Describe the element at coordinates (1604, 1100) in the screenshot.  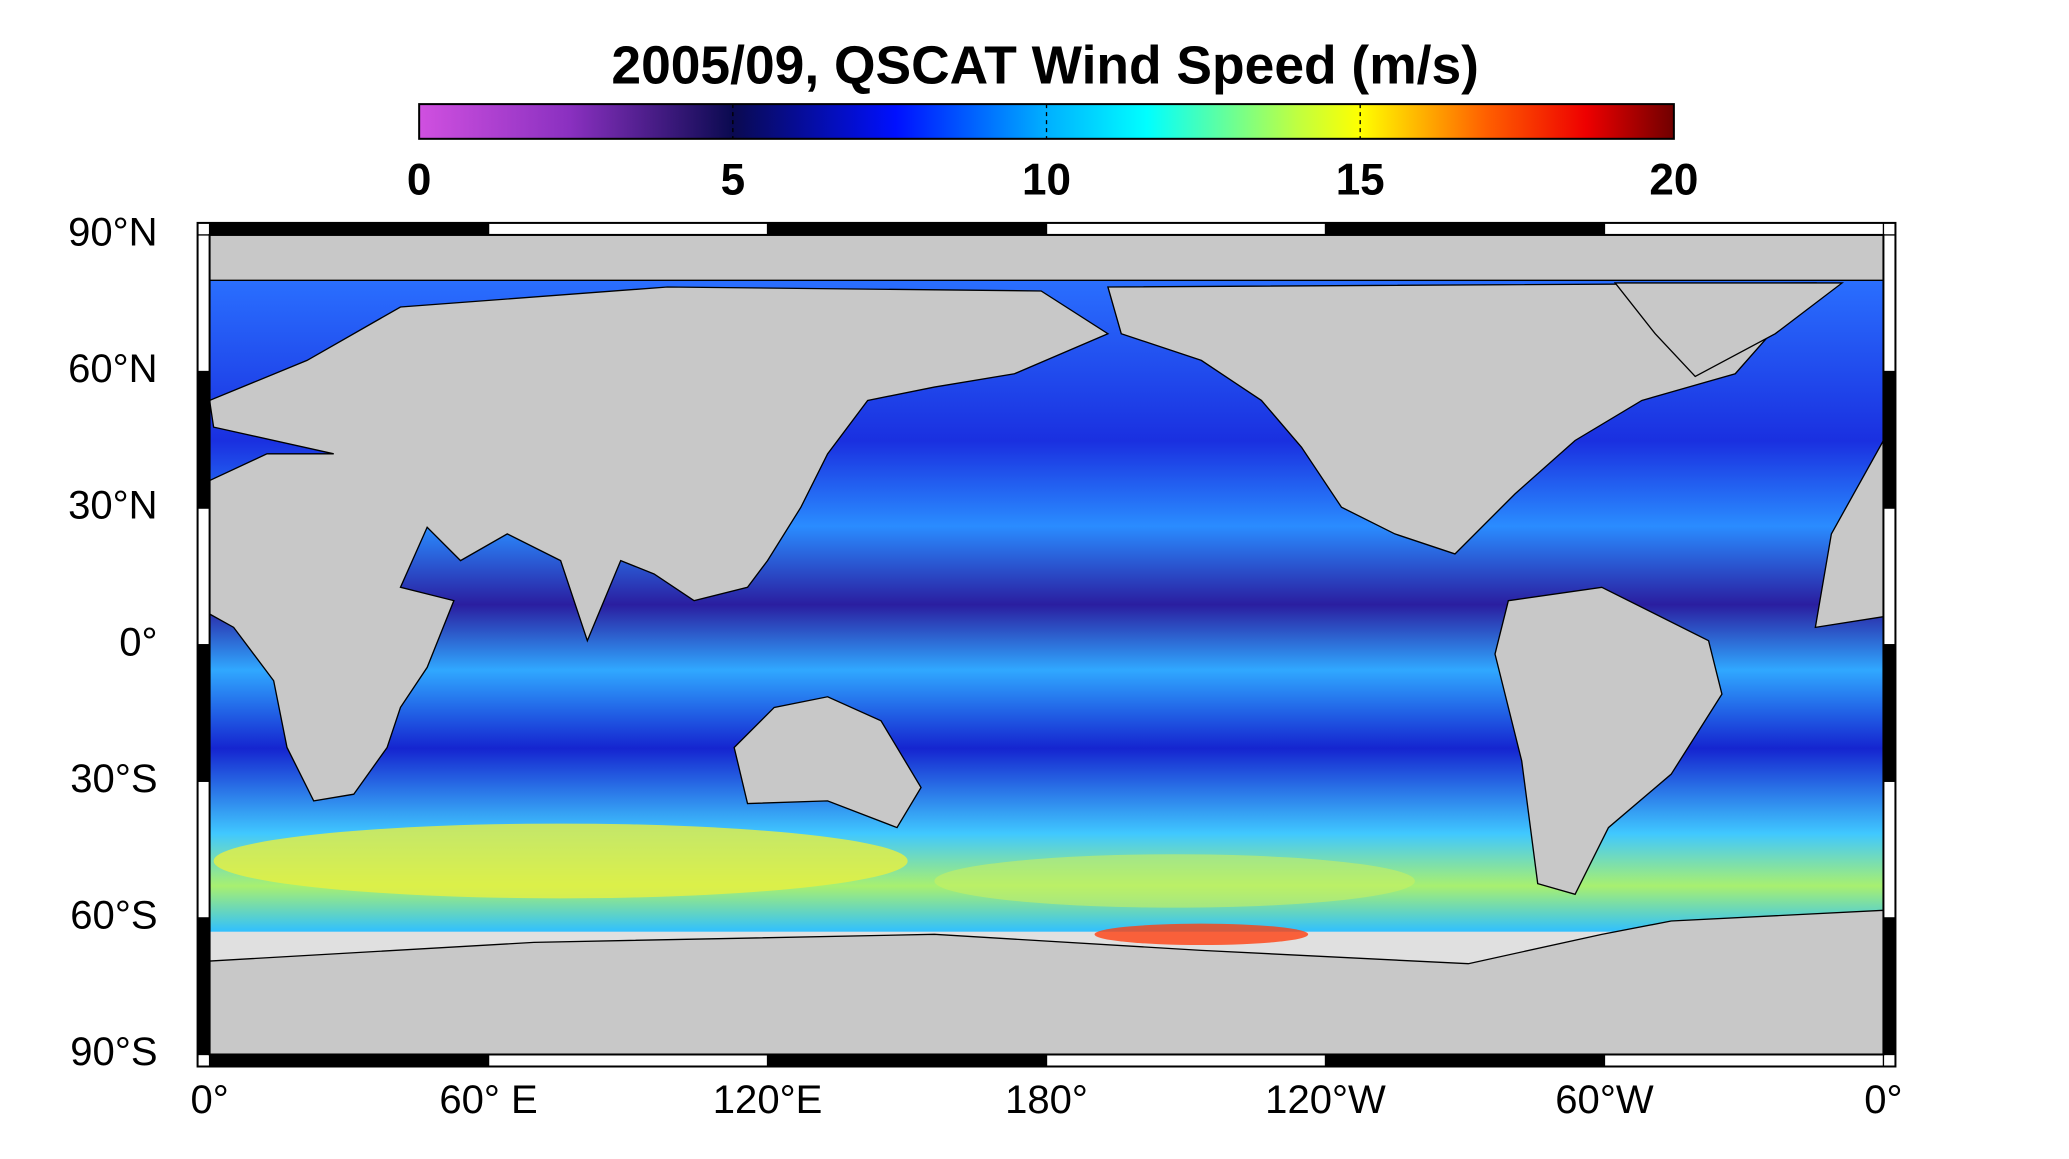
I see `x-tick-label: 60°W` at that location.